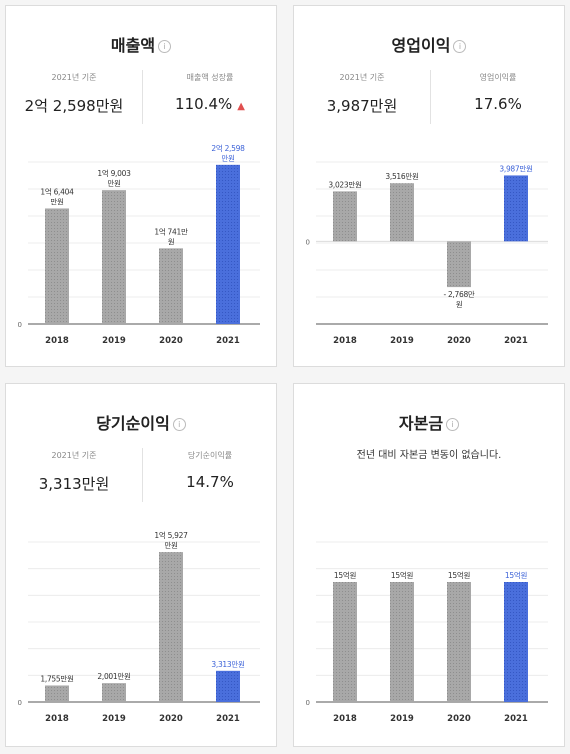 The image size is (570, 754). Describe the element at coordinates (210, 482) in the screenshot. I see `net-margin-value: 14.7%` at that location.